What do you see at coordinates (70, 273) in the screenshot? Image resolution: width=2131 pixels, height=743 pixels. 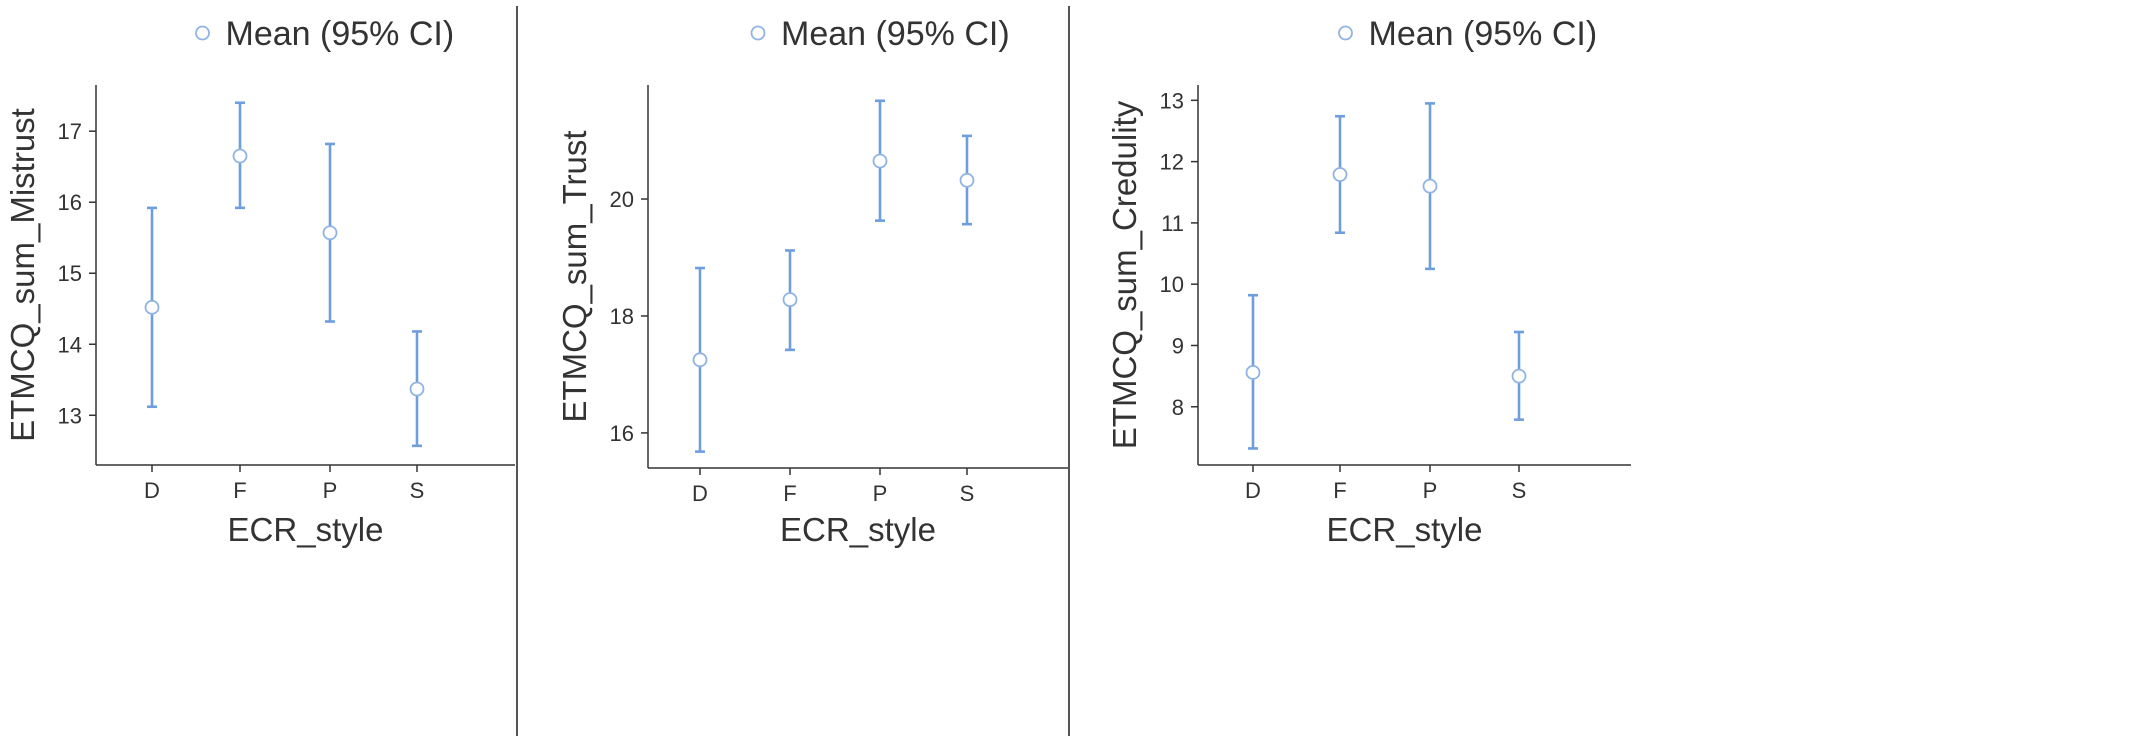 I see `y-tick-label: 15` at bounding box center [70, 273].